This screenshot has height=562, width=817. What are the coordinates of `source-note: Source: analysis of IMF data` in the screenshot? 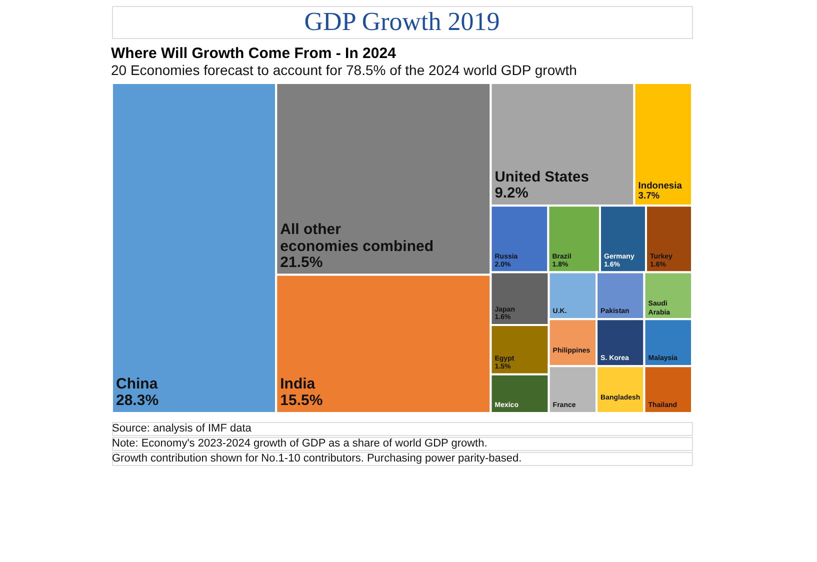 It's located at (182, 428).